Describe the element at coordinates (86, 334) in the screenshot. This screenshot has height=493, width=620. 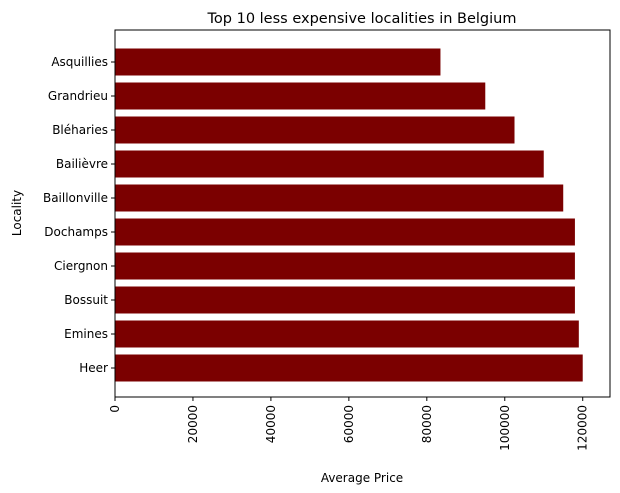
I see `y-tick-label: Emines` at that location.